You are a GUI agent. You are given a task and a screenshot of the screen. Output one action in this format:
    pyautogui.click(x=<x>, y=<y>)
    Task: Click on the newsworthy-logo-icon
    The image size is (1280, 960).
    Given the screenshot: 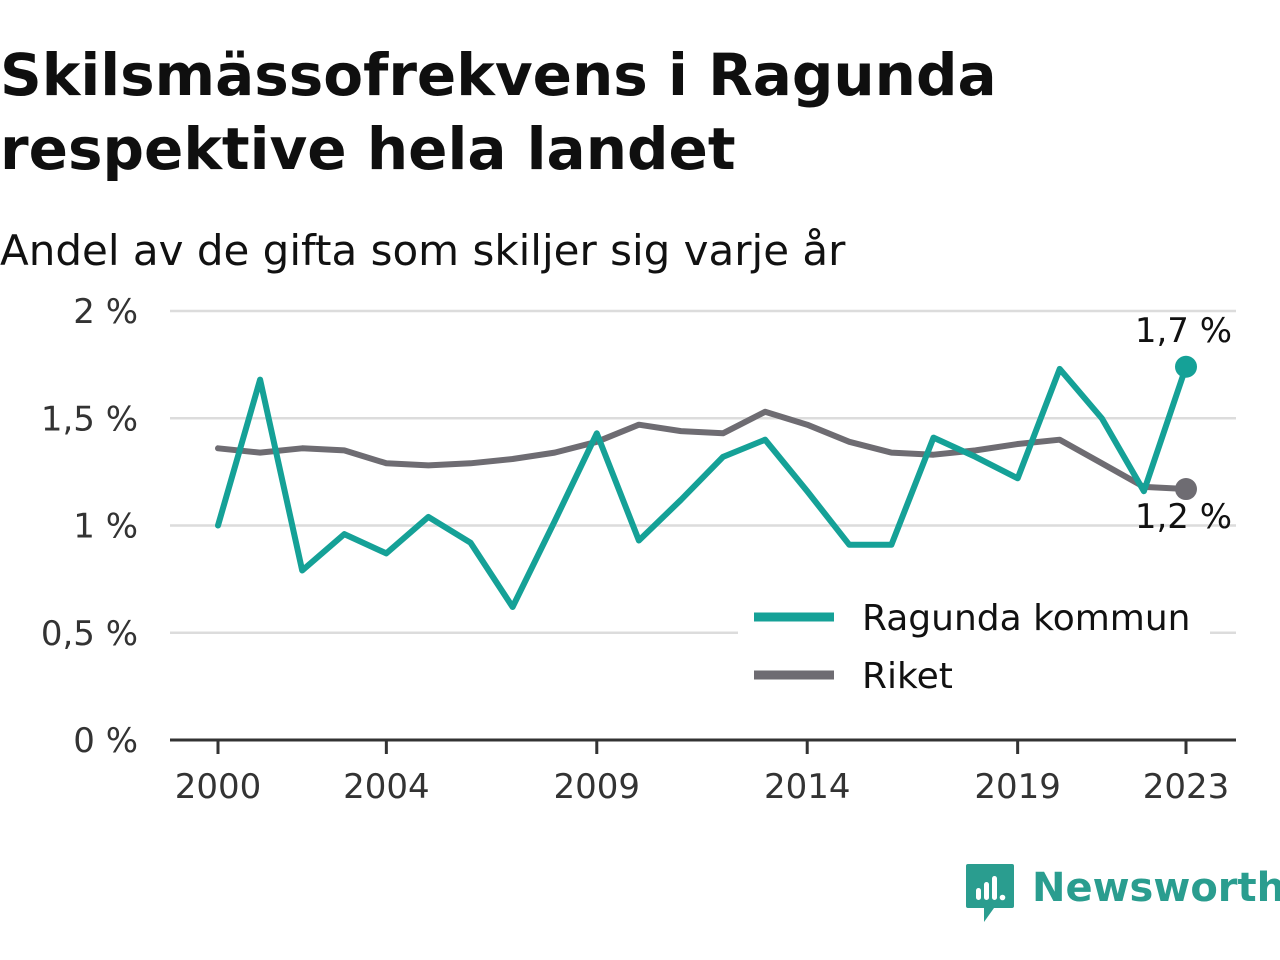 What is the action you would take?
    pyautogui.click(x=990, y=893)
    